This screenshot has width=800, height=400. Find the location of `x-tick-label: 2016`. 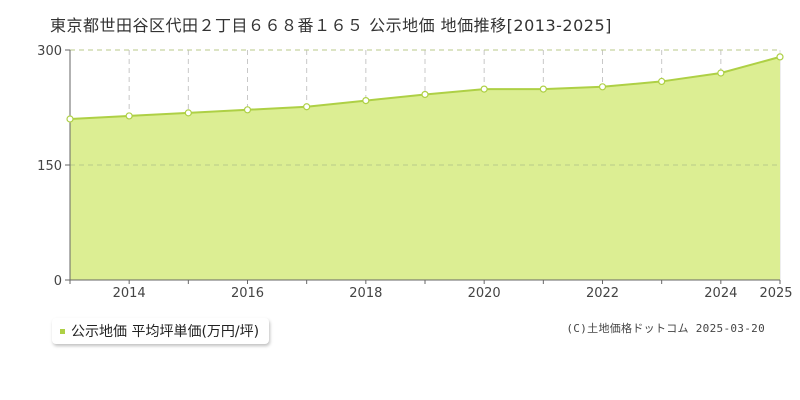

x-tick-label: 2016 is located at coordinates (247, 293).